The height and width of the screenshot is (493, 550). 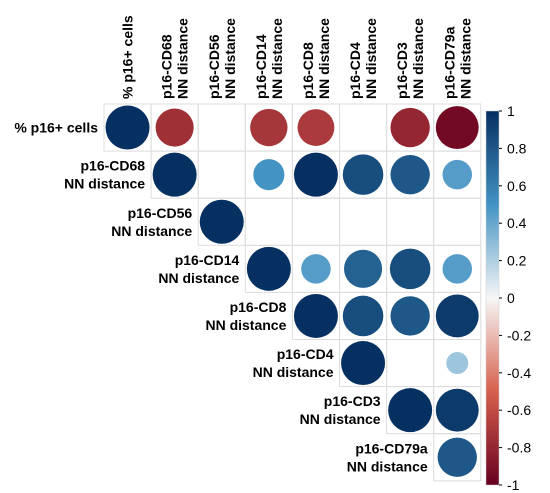 What do you see at coordinates (293, 363) in the screenshot?
I see `row-label: p16-CD4 NN distance` at bounding box center [293, 363].